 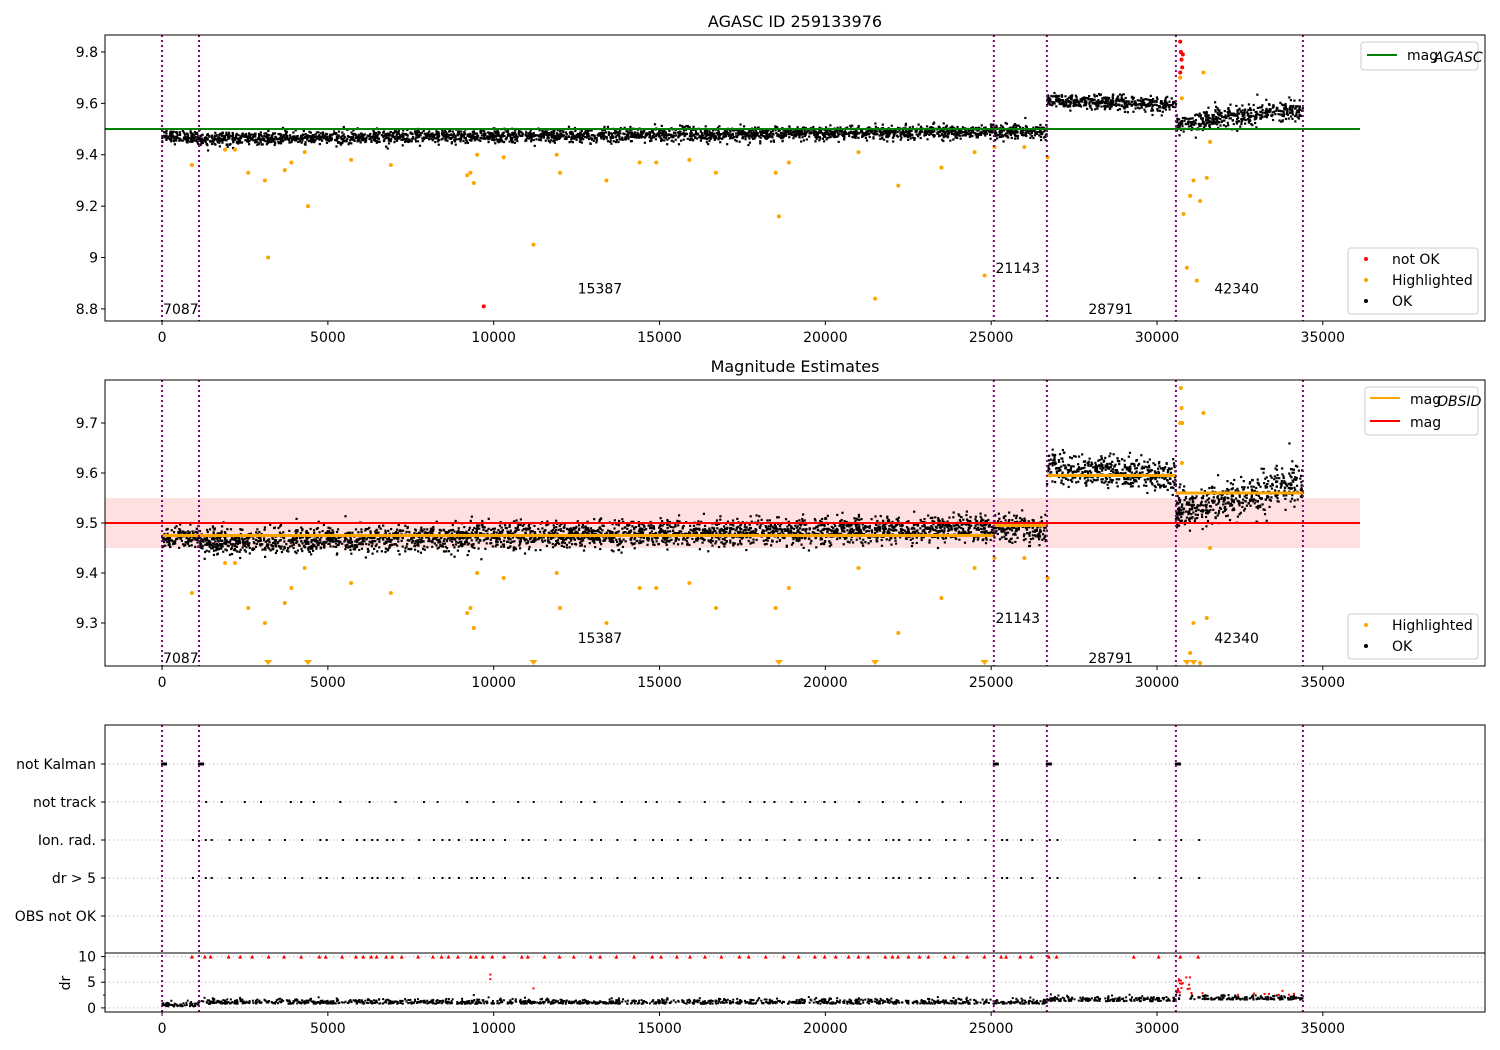 What do you see at coordinates (284, 170) in the screenshot?
I see `highlighted-point` at bounding box center [284, 170].